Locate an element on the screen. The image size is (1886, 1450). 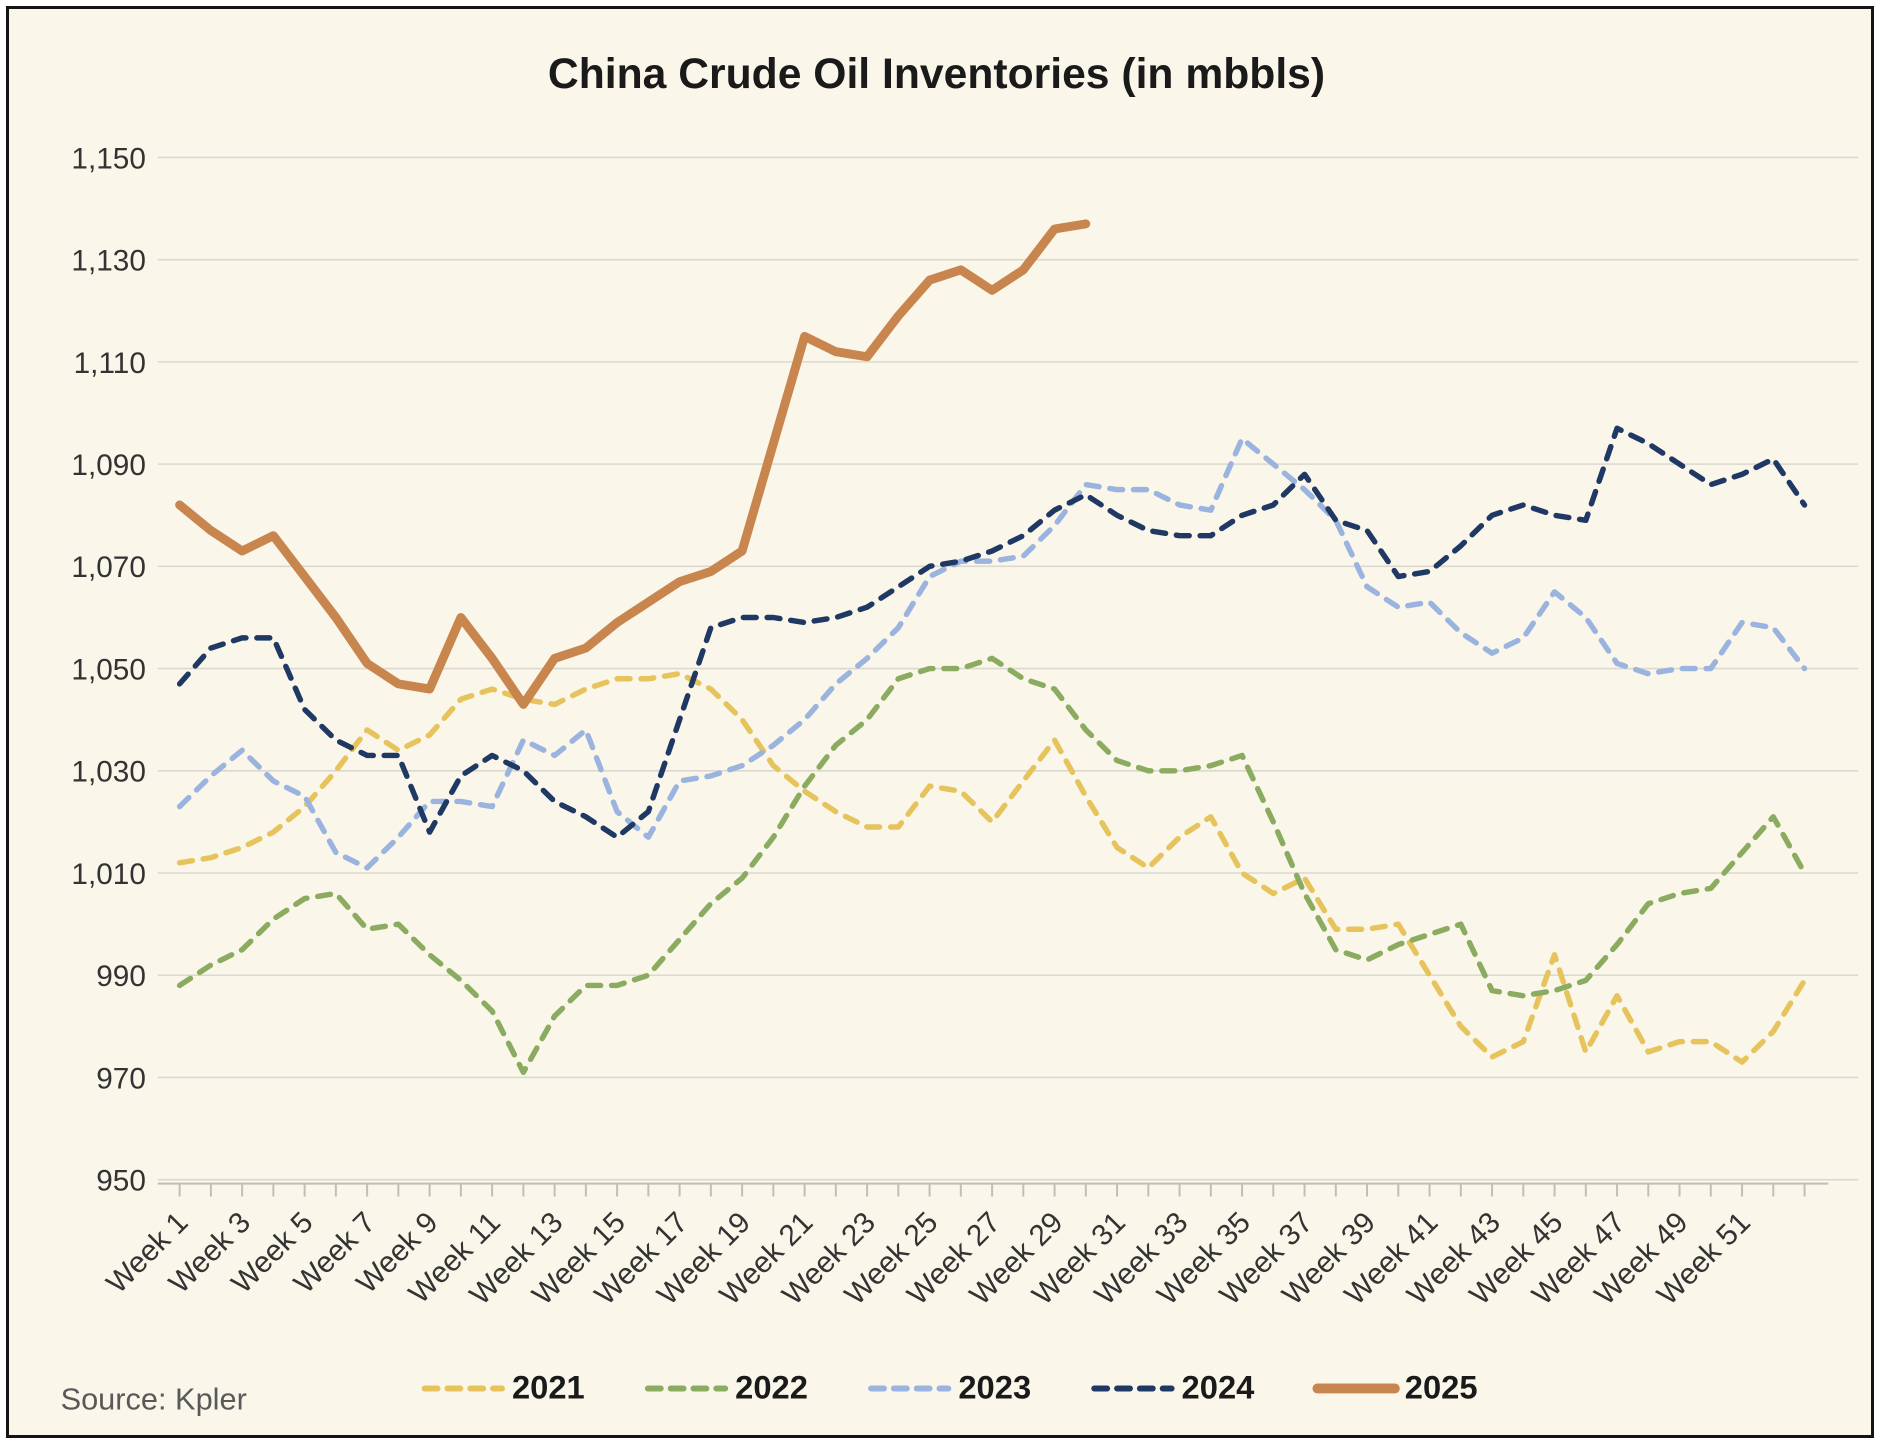
y-tick-label: 1,150 is located at coordinates (108, 158).